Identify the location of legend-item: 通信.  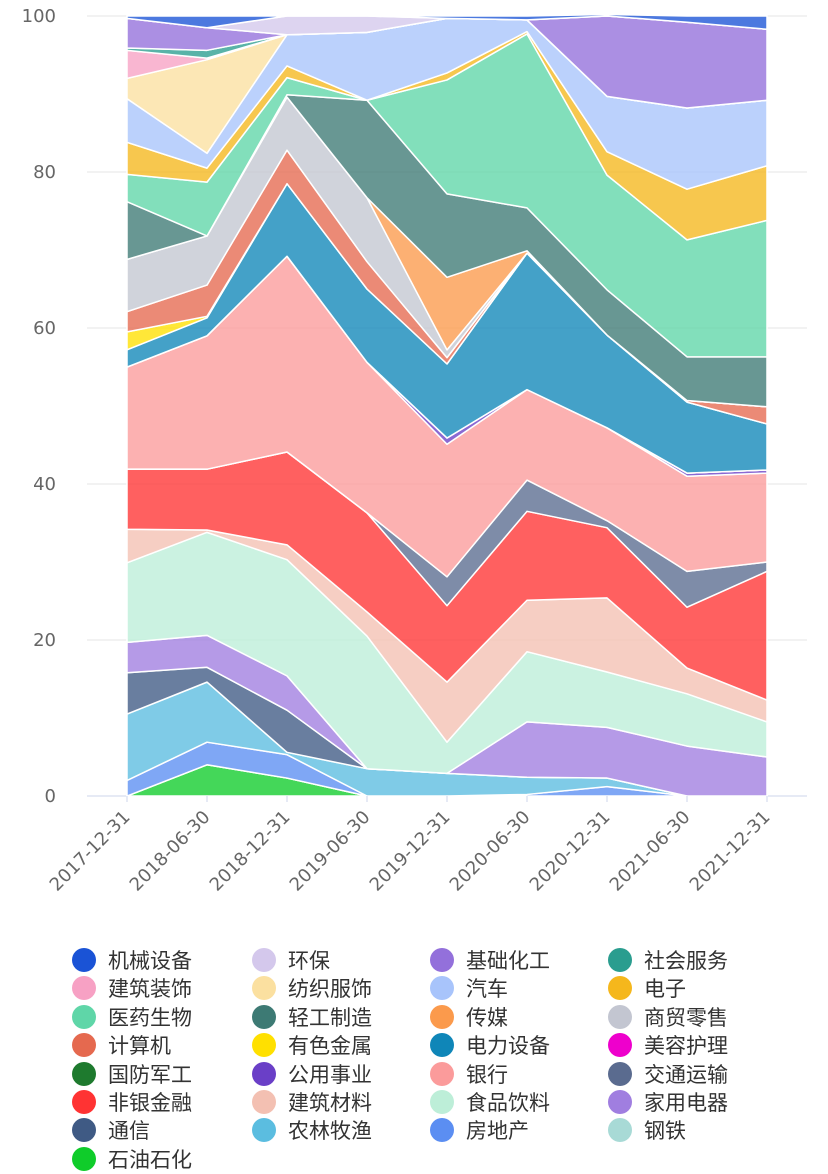
(111, 1130).